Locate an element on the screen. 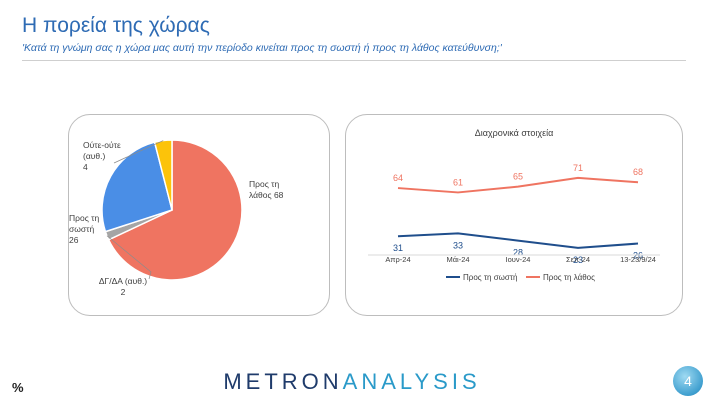 The width and height of the screenshot is (704, 400). page-number-badge: 4 is located at coordinates (688, 381).